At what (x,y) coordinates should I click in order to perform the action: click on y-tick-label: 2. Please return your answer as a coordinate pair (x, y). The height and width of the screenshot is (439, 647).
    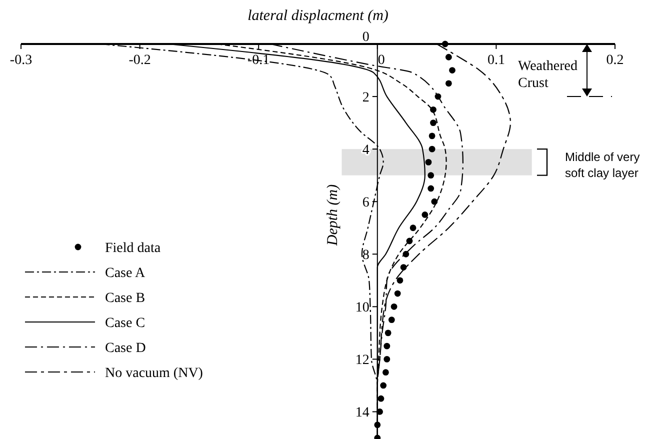
    Looking at the image, I should click on (366, 98).